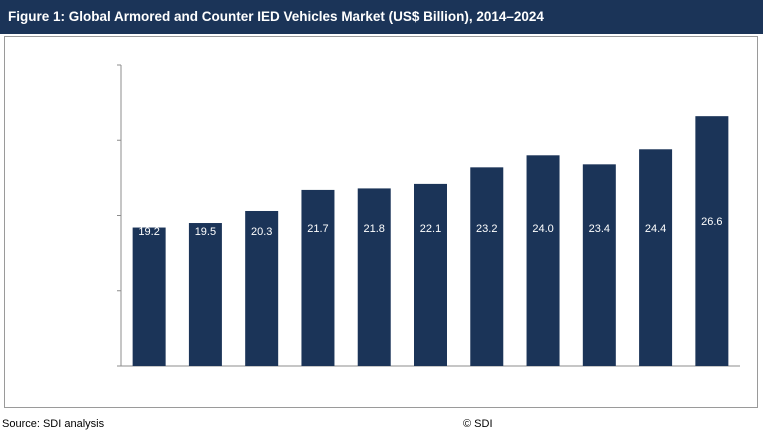 The height and width of the screenshot is (437, 763). I want to click on bar-data-label: 19.5, so click(205, 232).